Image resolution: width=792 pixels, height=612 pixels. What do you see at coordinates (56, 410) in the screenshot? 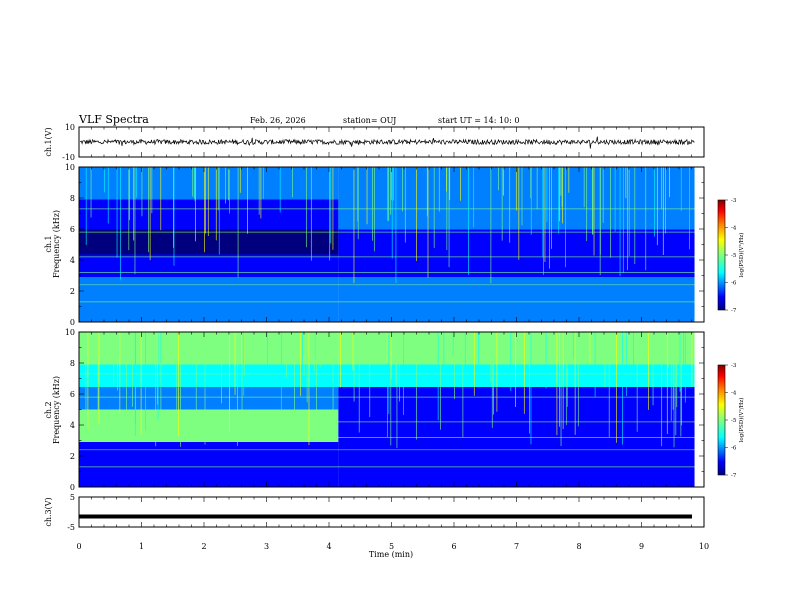
I see `ch2-spec-ylabel: Frequency (kHz)` at bounding box center [56, 410].